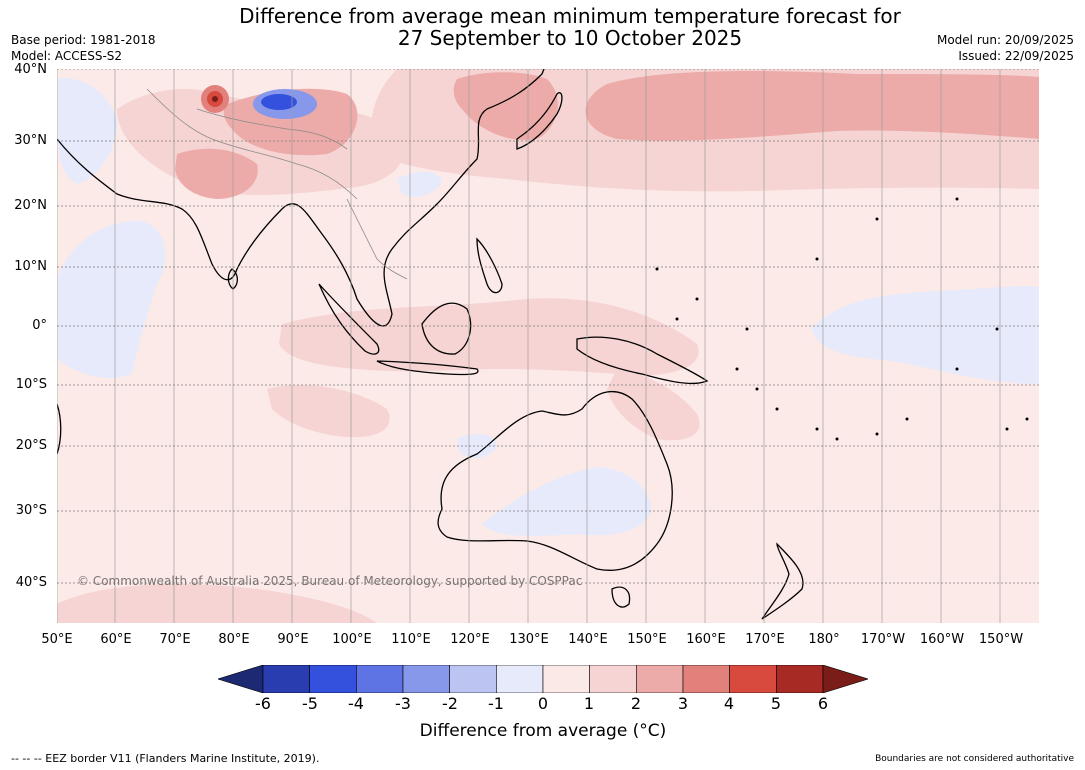 Image resolution: width=1085 pixels, height=770 pixels. I want to click on coast-java, so click(427, 368).